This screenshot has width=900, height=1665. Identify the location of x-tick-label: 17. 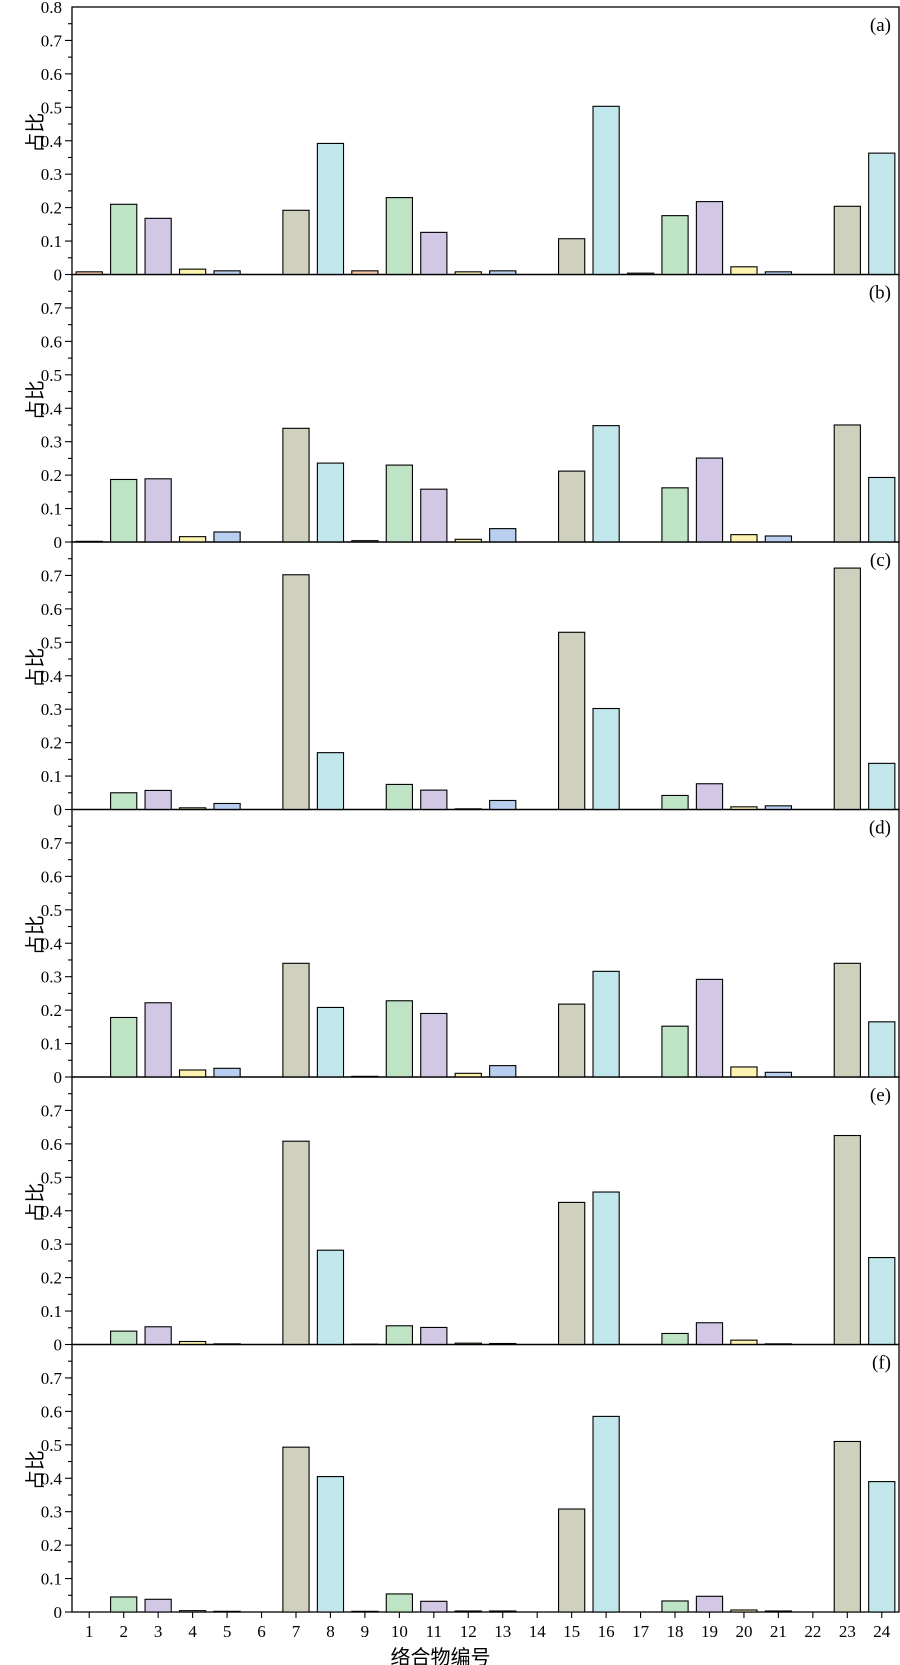
(641, 1631).